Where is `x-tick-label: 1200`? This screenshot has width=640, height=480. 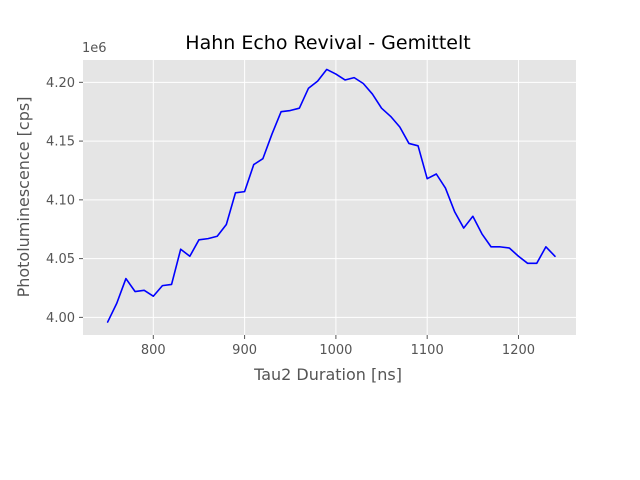 x-tick-label: 1200 is located at coordinates (518, 350).